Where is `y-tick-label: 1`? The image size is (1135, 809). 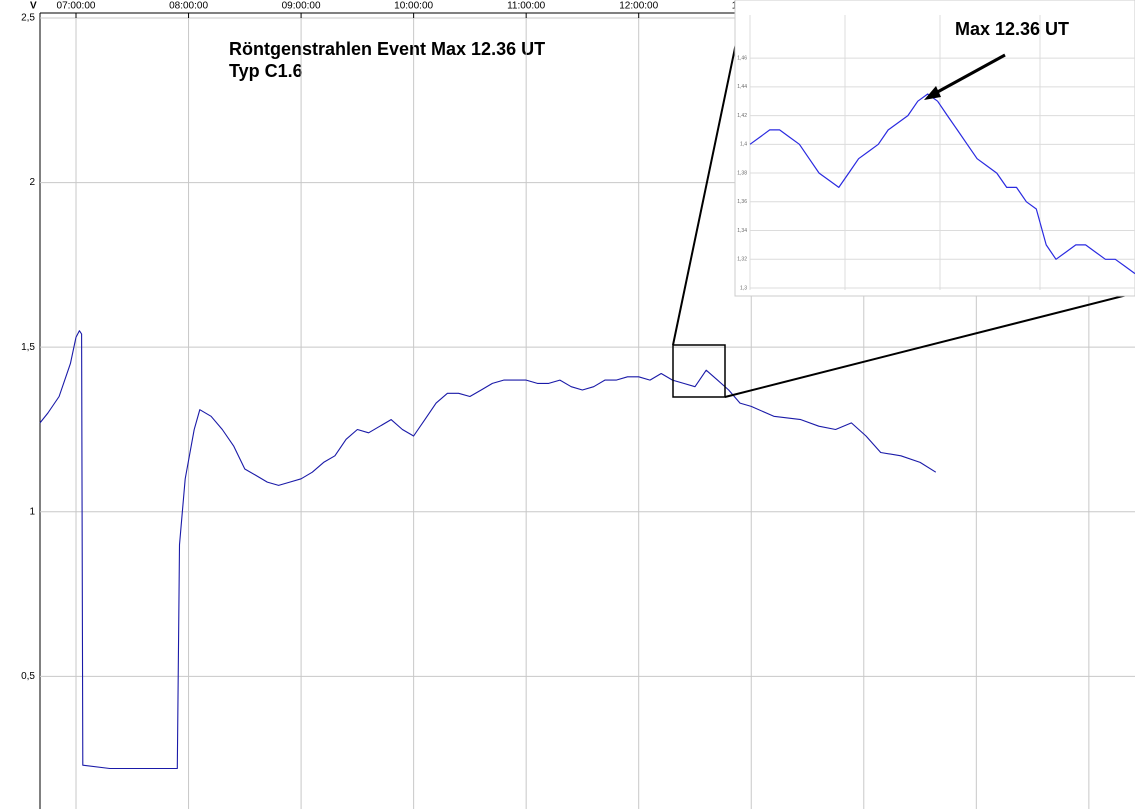 y-tick-label: 1 is located at coordinates (32, 511).